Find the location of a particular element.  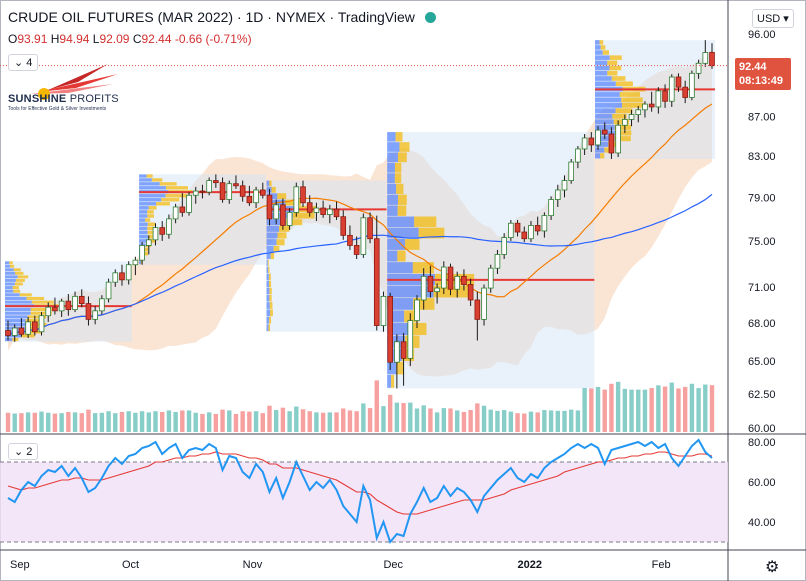

rsi-tick-label: 80.00 is located at coordinates (762, 443).